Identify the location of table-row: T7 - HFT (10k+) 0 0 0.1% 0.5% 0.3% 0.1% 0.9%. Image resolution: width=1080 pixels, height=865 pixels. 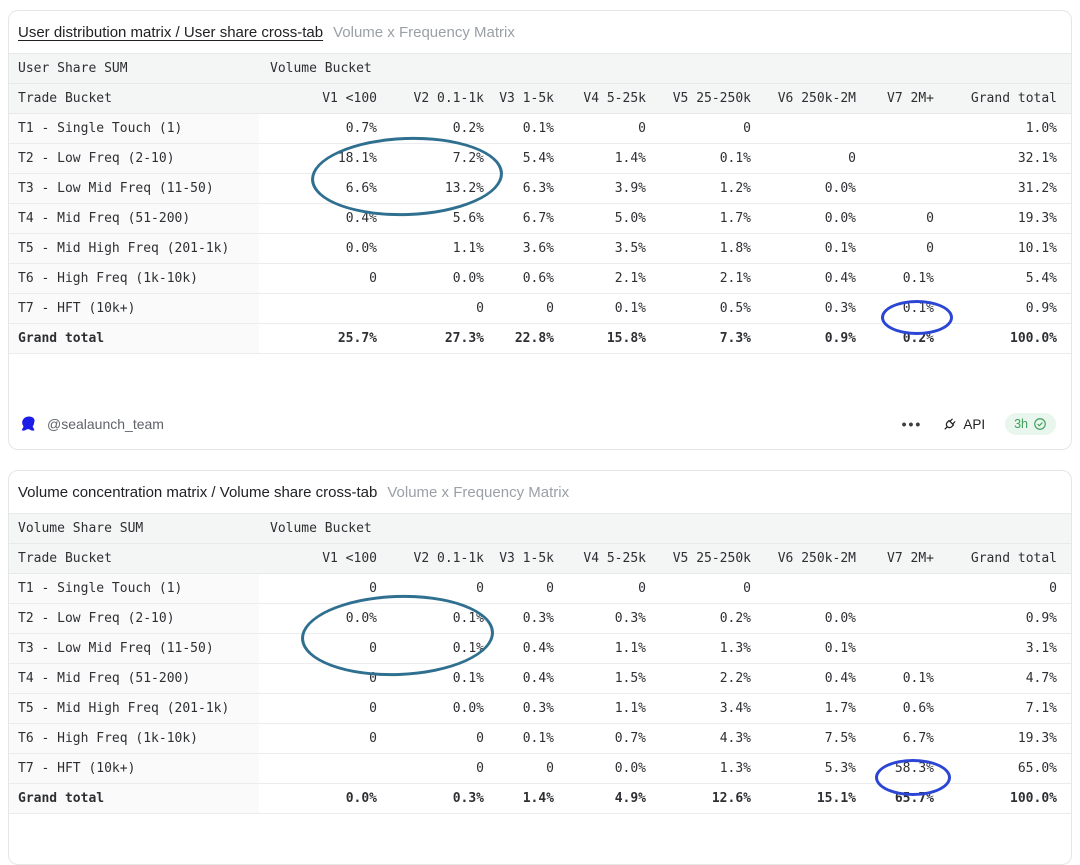
(540, 308).